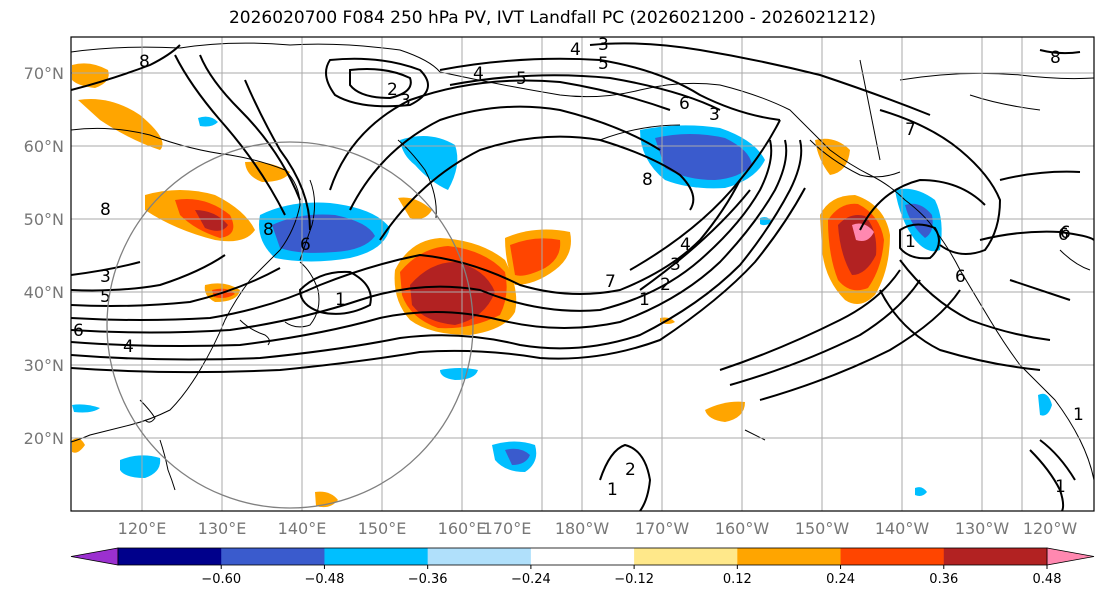 This screenshot has height=604, width=1105. I want to click on latitude-labels: 70°N 60°N 50°N 40°N 30°N 20°N, so click(44, 256).